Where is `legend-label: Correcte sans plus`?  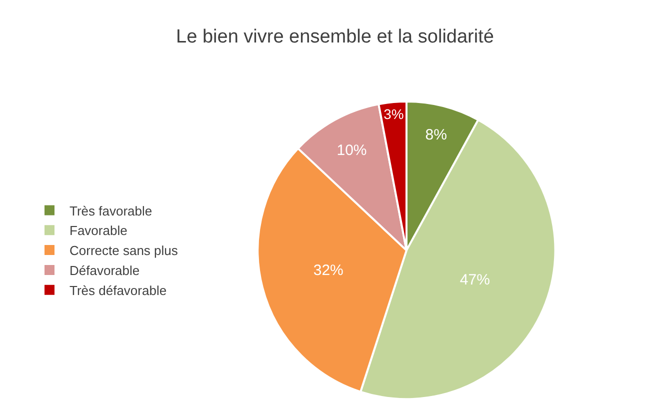
legend-label: Correcte sans plus is located at coordinates (124, 250).